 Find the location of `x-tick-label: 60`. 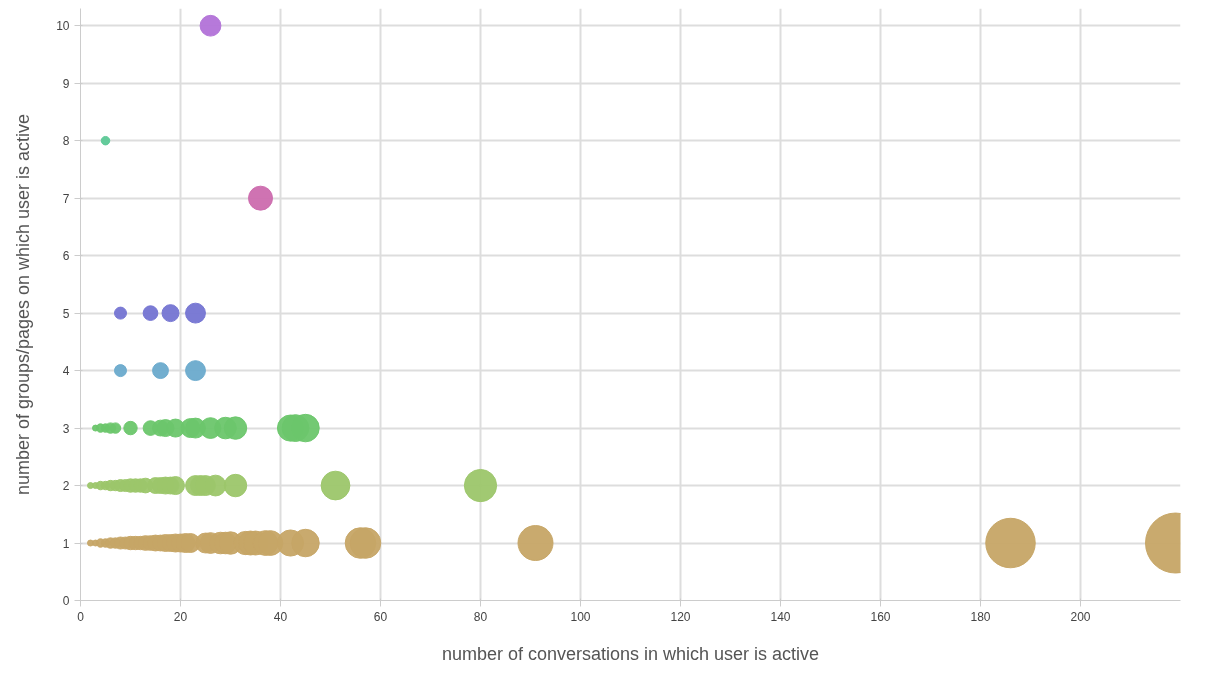

x-tick-label: 60 is located at coordinates (380, 616).